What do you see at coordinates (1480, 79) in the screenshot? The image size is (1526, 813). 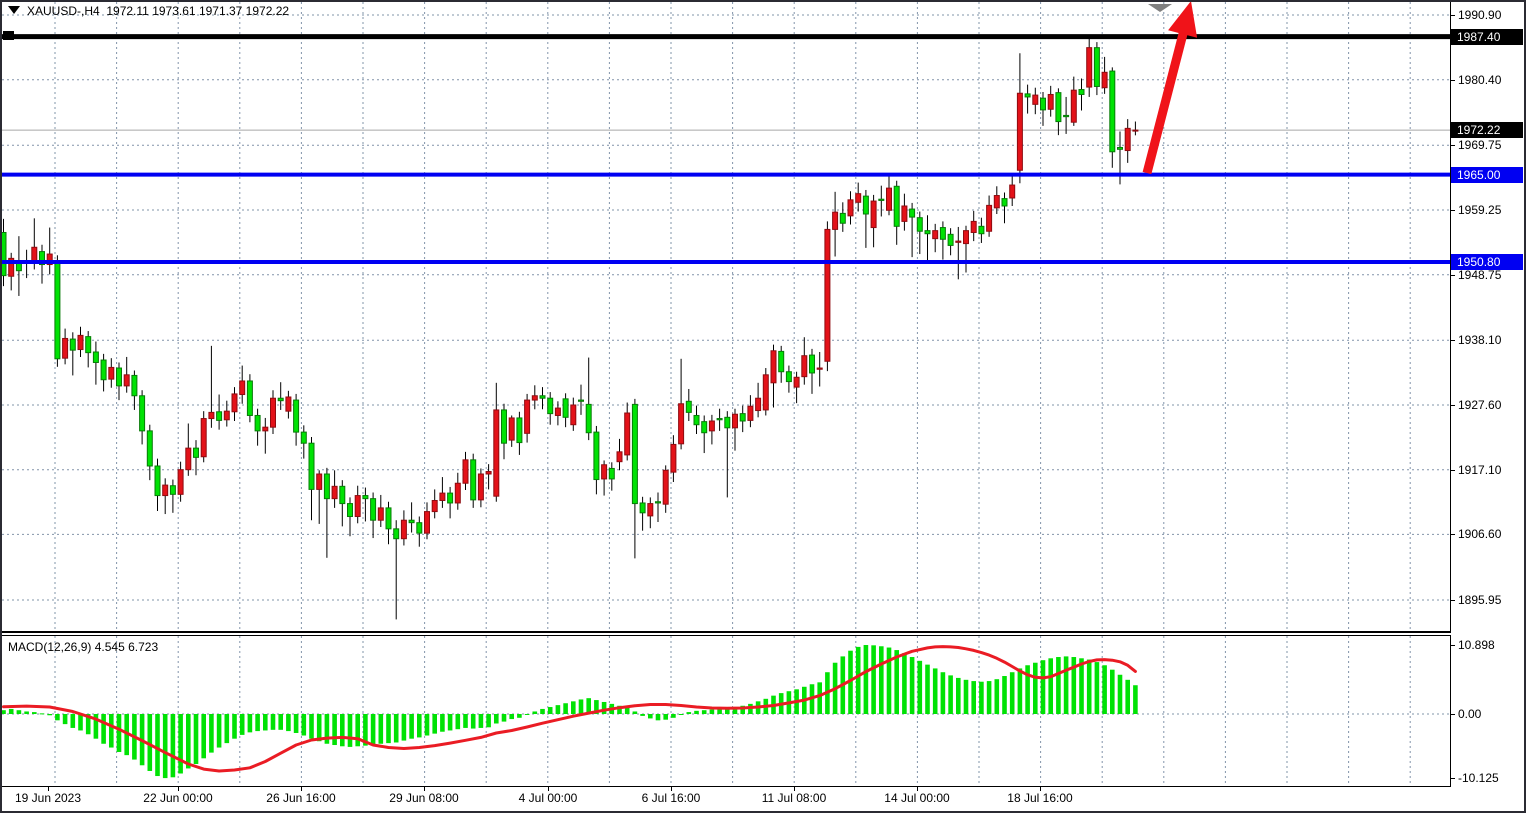 I see `price-tick-label: 1980.40` at bounding box center [1480, 79].